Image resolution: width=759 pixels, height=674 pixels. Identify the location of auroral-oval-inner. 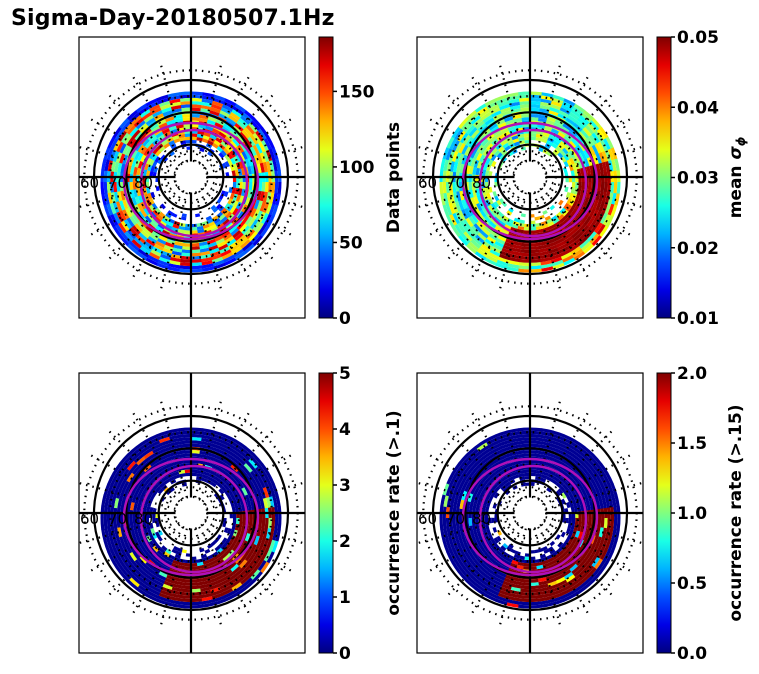
(194, 519).